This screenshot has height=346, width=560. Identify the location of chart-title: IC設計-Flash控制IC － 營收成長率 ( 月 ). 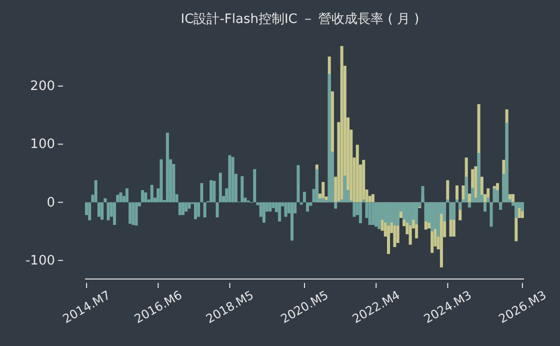
(300, 19).